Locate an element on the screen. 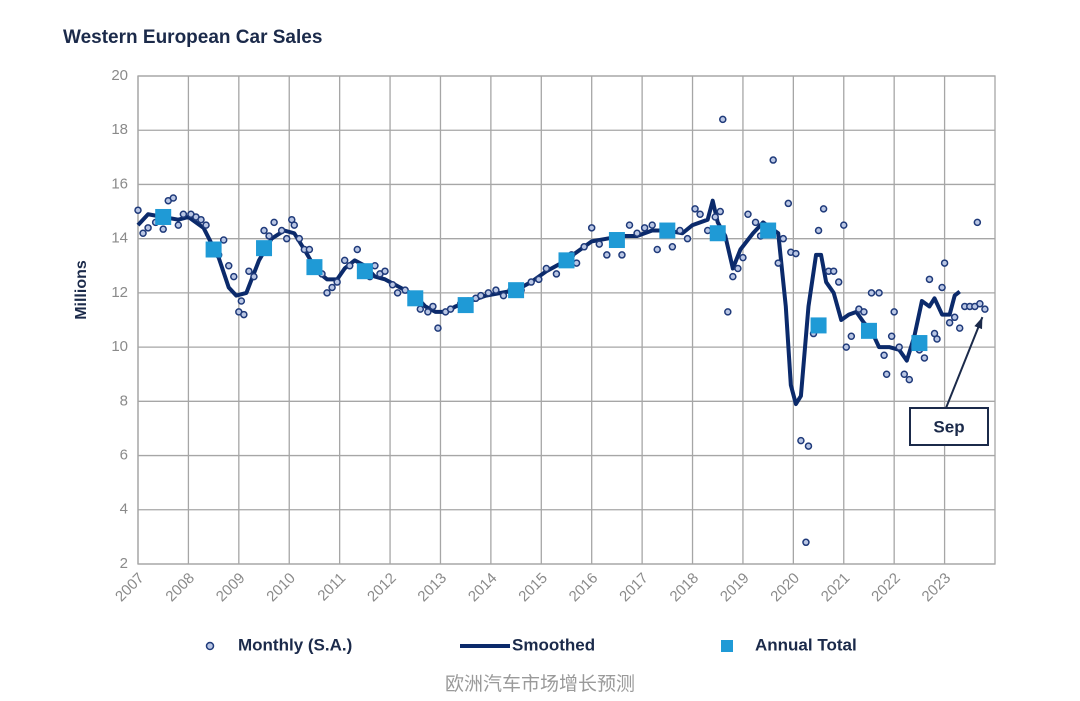 Image resolution: width=1080 pixels, height=701 pixels. x-tick-label: 2019 is located at coordinates (735, 588).